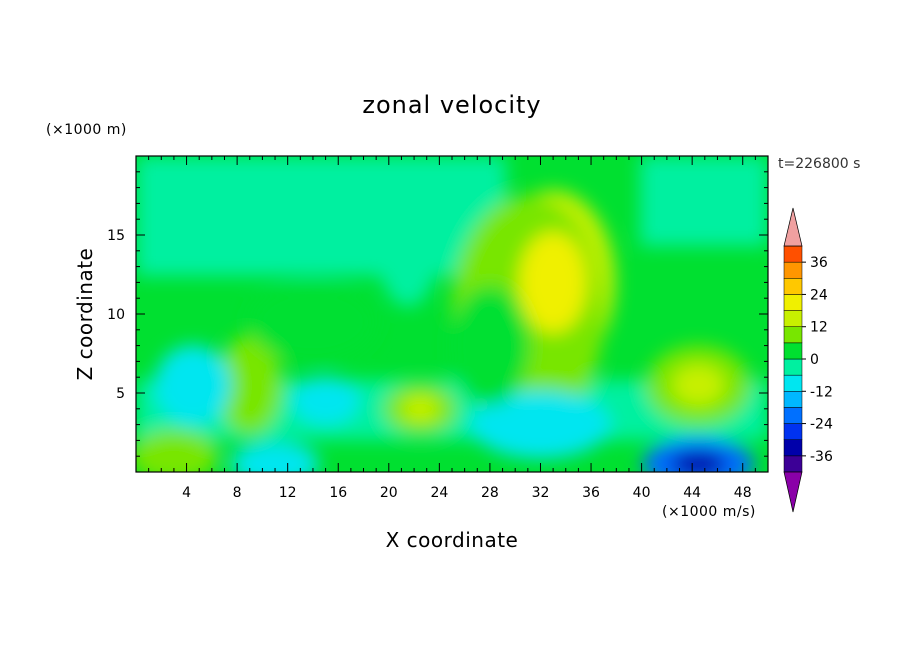  I want to click on colorbar-tick-label: 24, so click(819, 295).